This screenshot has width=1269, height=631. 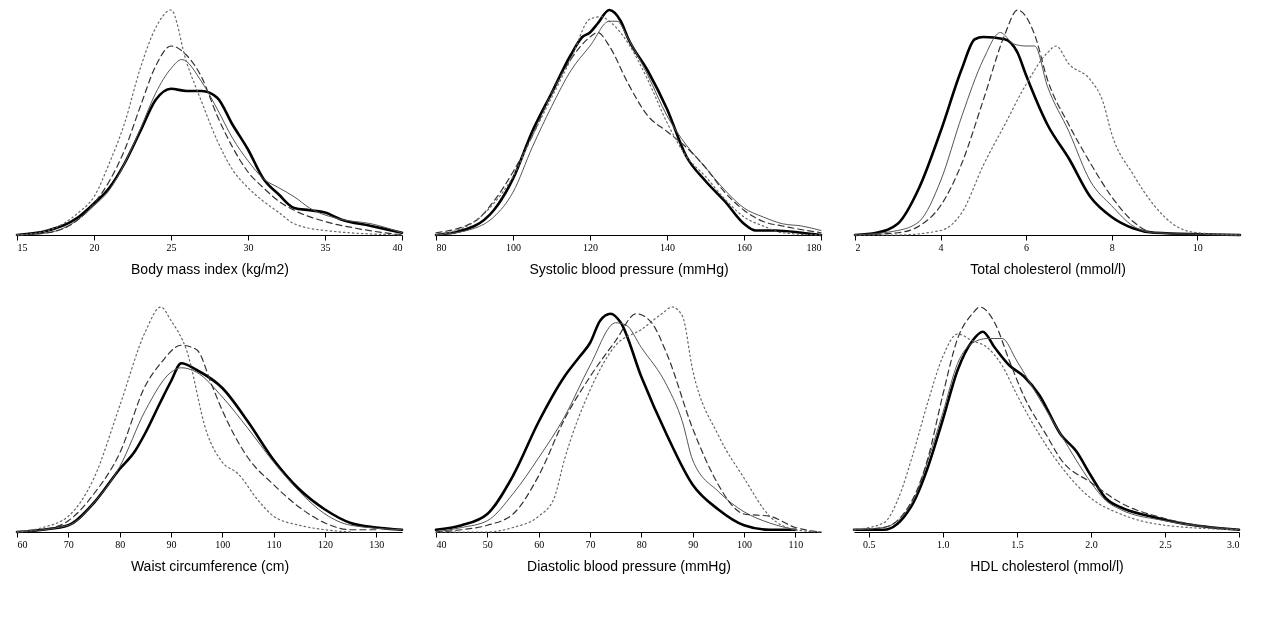 I want to click on x-tick-label: 15, so click(x=22, y=247).